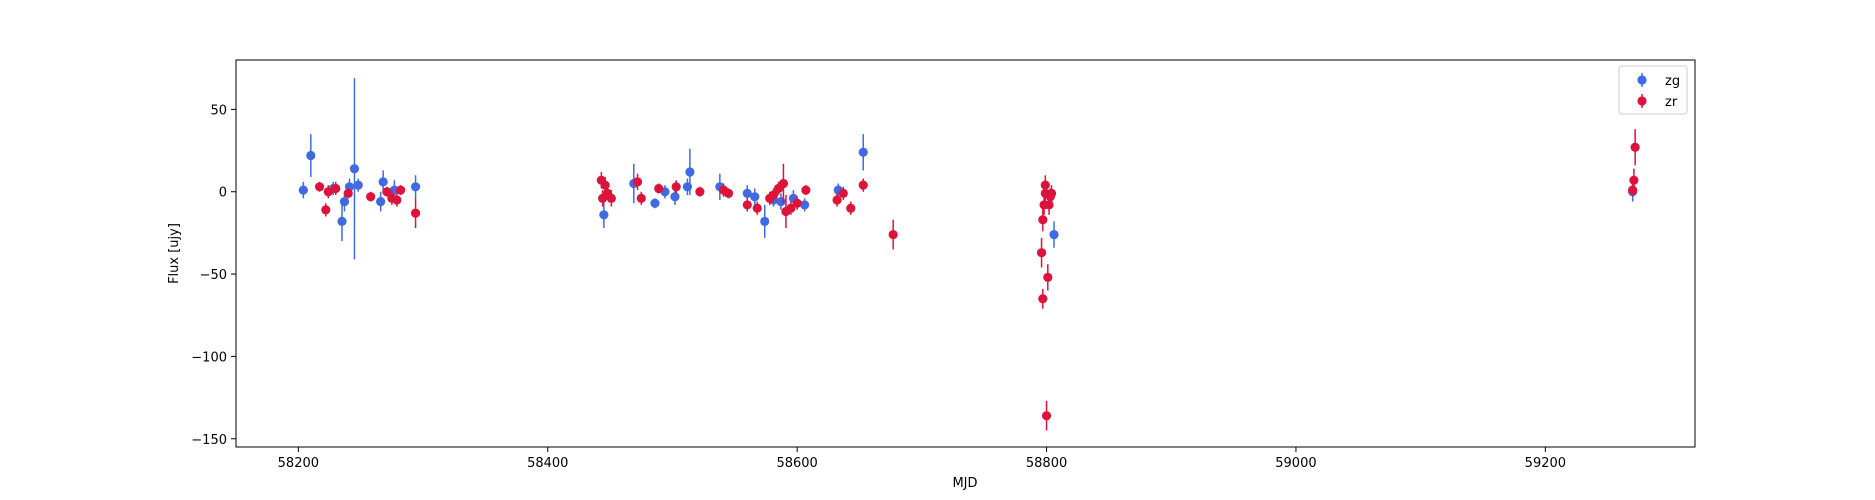  Describe the element at coordinates (964, 483) in the screenshot. I see `x-axis-label: MJD` at that location.